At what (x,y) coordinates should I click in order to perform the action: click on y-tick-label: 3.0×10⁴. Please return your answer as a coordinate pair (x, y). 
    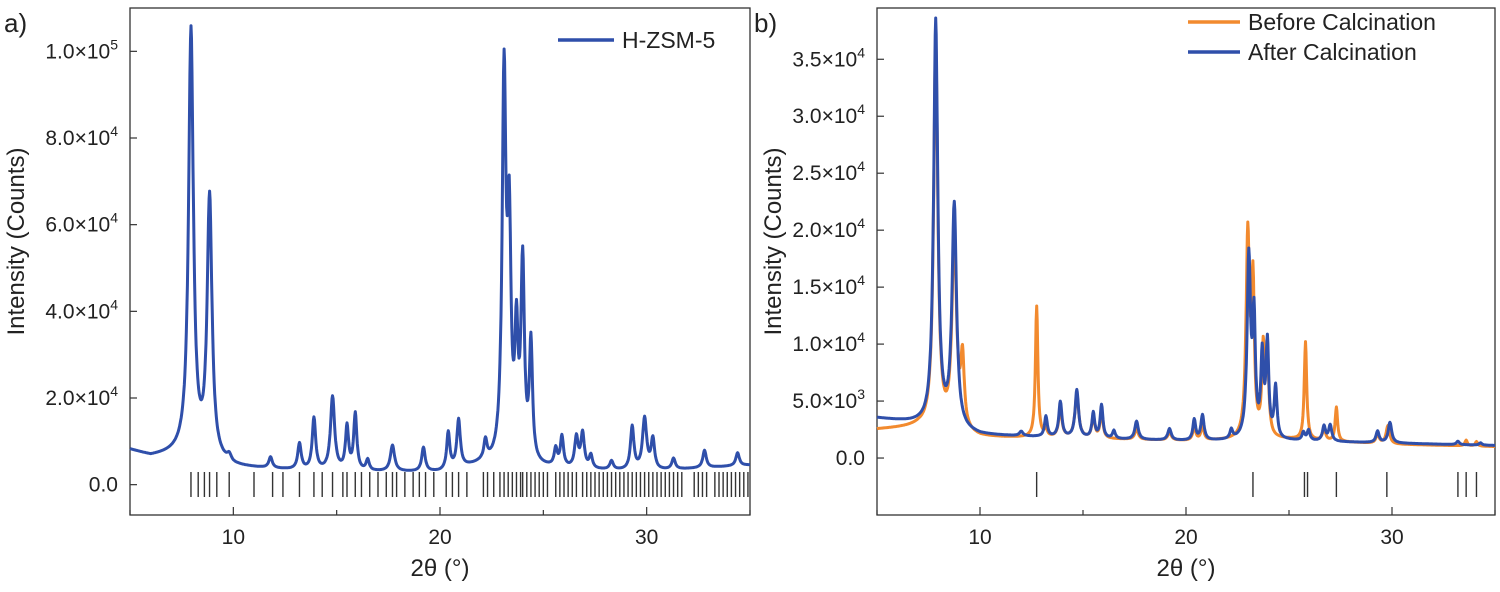
    Looking at the image, I should click on (828, 114).